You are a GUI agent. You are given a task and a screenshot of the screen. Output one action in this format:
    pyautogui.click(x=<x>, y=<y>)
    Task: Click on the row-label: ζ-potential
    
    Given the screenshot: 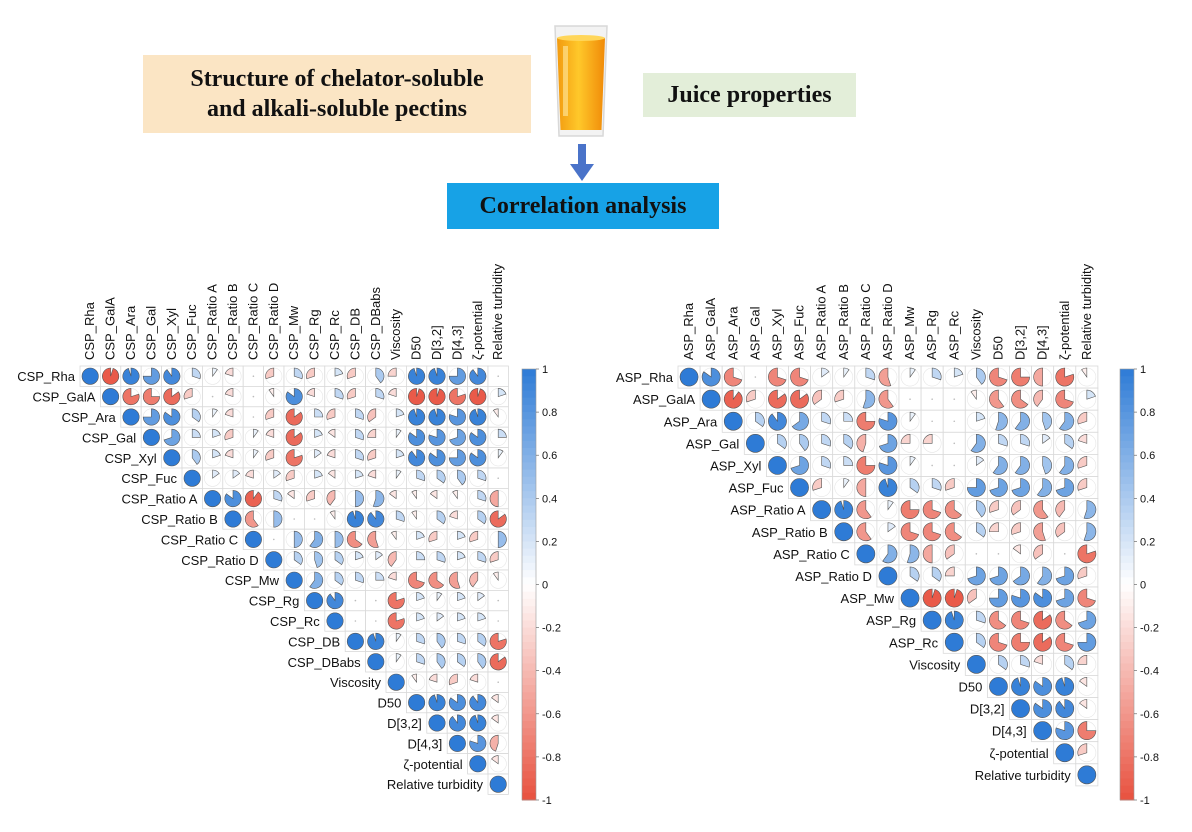 What is the action you would take?
    pyautogui.click(x=432, y=764)
    